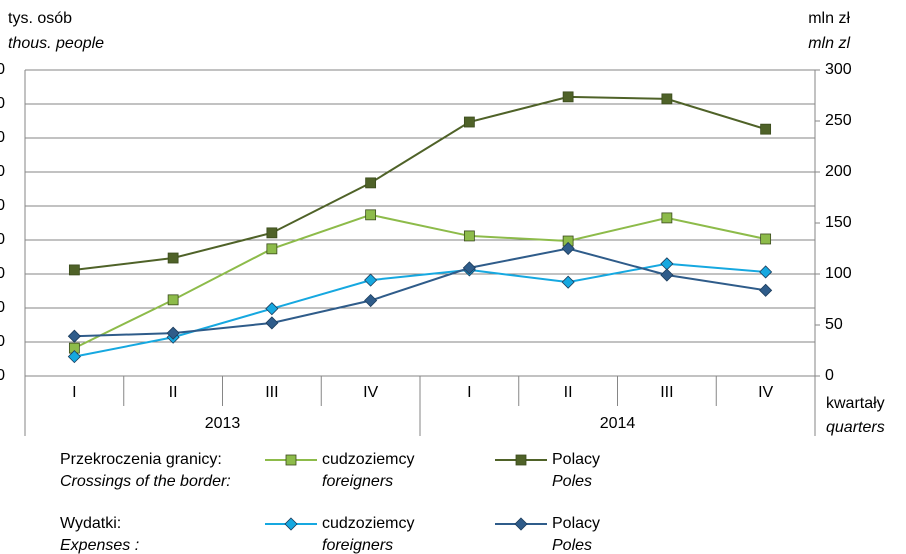  Describe the element at coordinates (618, 423) in the screenshot. I see `year-label: 2014` at that location.